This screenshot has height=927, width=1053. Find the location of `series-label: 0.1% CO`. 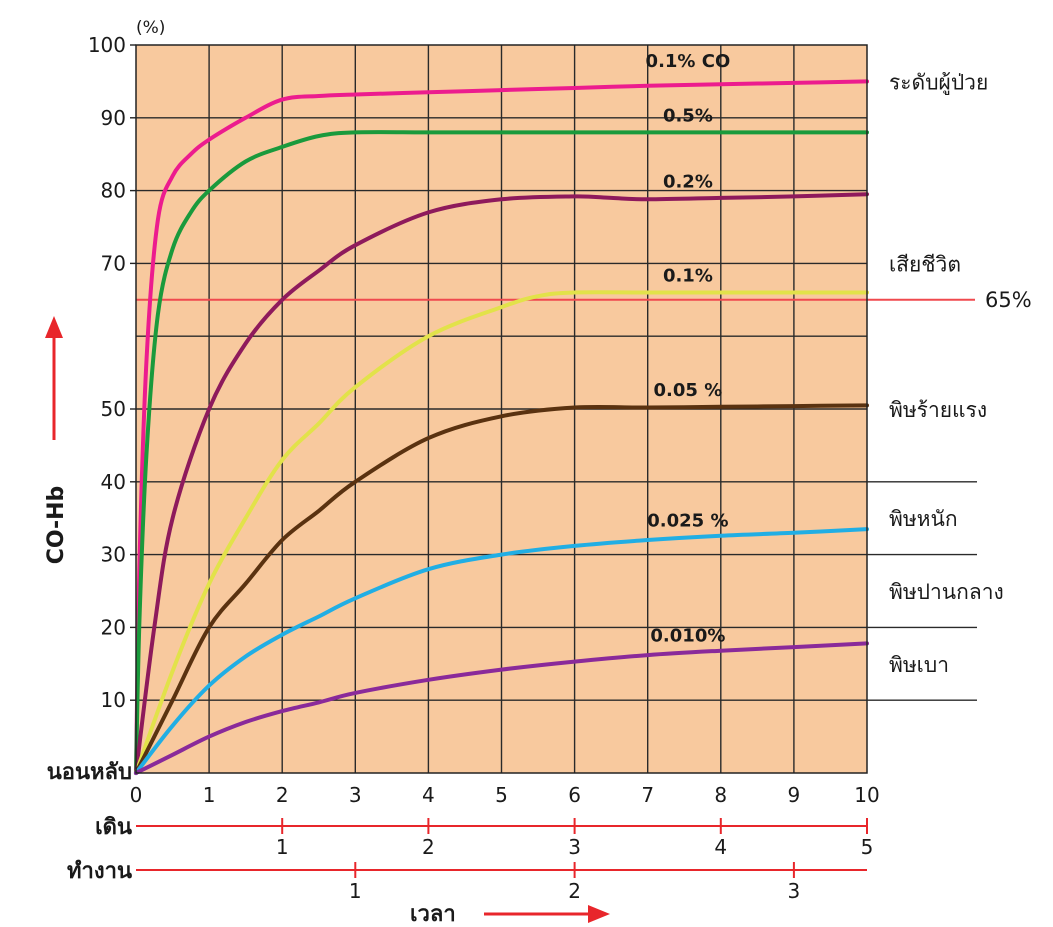

series-label: 0.1% CO is located at coordinates (688, 61).